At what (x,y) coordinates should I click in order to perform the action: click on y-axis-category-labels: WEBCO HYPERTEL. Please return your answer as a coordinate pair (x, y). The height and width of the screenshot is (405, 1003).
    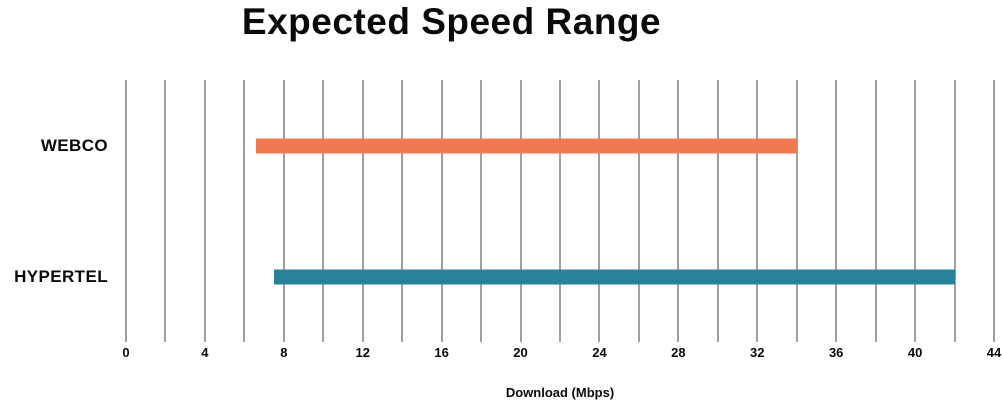
    Looking at the image, I should click on (54, 211).